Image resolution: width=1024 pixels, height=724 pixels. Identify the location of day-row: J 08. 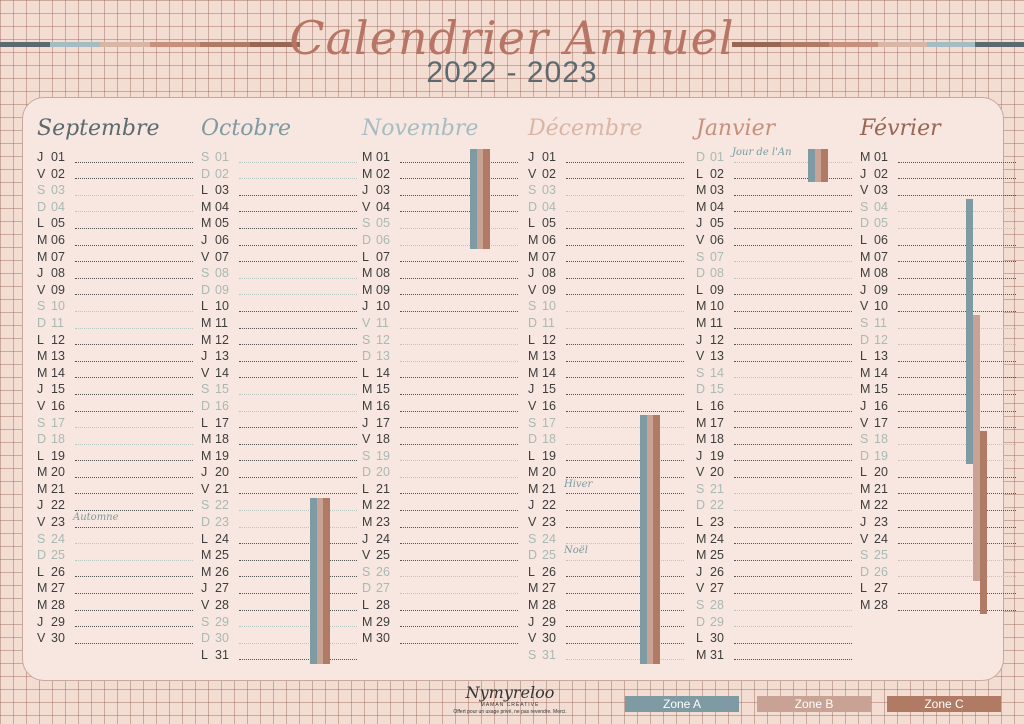
(113, 273).